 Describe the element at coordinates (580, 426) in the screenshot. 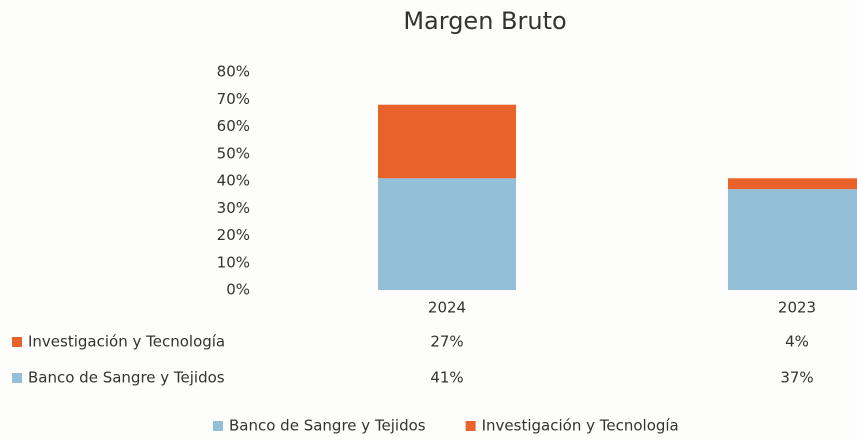

I see `legend-label: Investigación y Tecnología` at that location.